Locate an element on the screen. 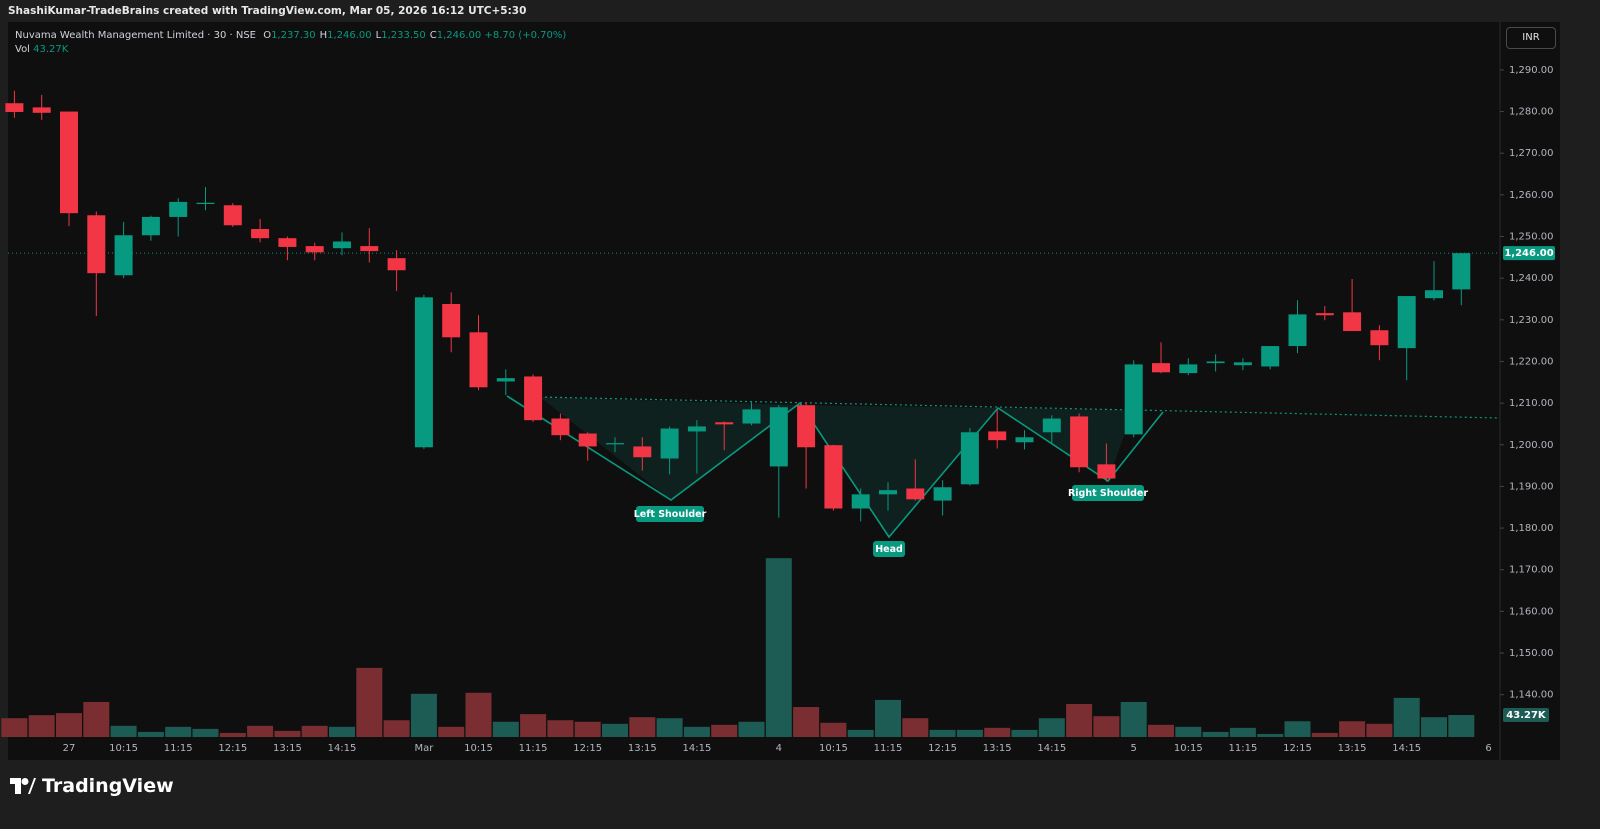  annotations: Left Shoulder Head Right Shoulder is located at coordinates (891, 521).